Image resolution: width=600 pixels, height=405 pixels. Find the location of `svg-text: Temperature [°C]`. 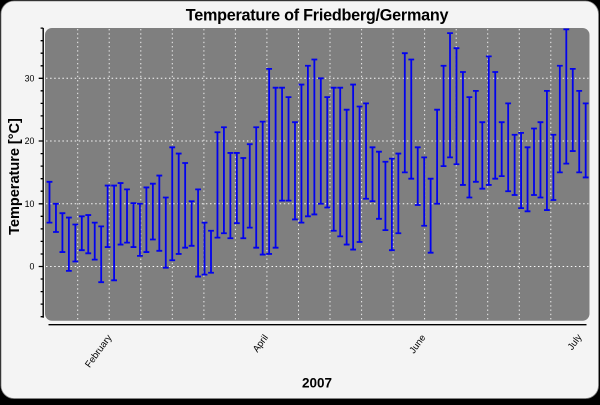

svg-text: Temperature [°C] is located at coordinates (15, 176).